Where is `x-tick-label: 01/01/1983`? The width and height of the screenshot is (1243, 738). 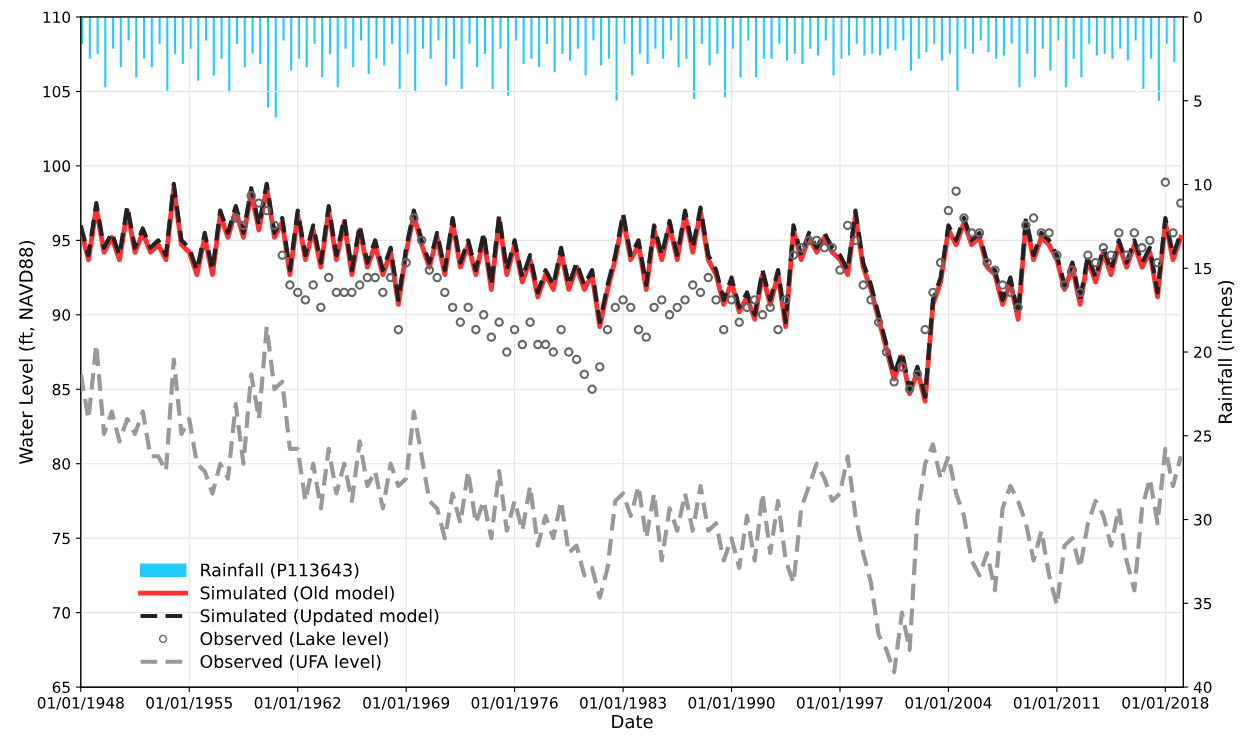
x-tick-label: 01/01/1983 is located at coordinates (623, 703).